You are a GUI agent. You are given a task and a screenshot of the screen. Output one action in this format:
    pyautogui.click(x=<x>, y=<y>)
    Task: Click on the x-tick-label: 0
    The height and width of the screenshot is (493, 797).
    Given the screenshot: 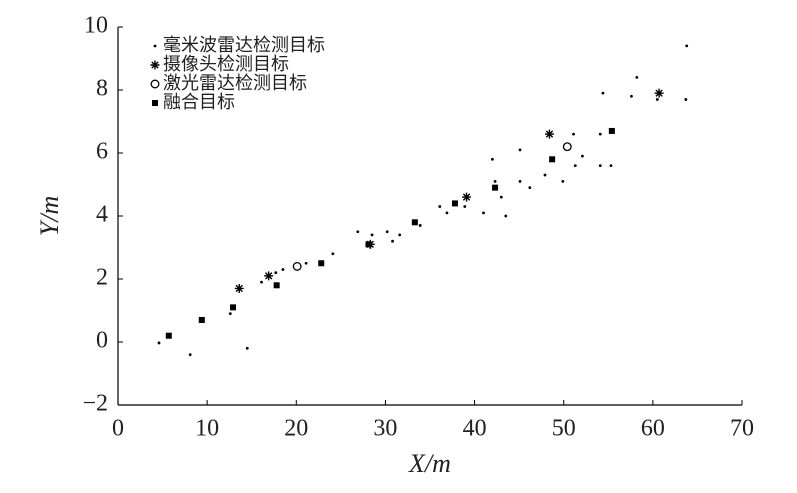 What is the action you would take?
    pyautogui.click(x=118, y=429)
    